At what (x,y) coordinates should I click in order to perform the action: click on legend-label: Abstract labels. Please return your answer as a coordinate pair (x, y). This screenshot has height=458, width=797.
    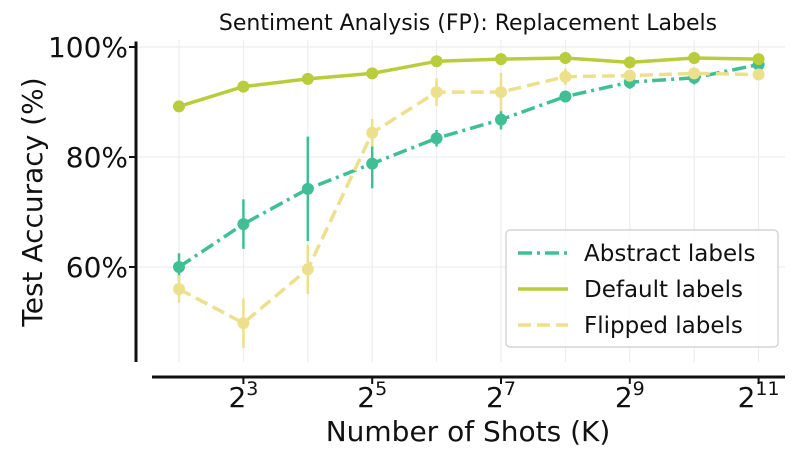
    Looking at the image, I should click on (669, 254).